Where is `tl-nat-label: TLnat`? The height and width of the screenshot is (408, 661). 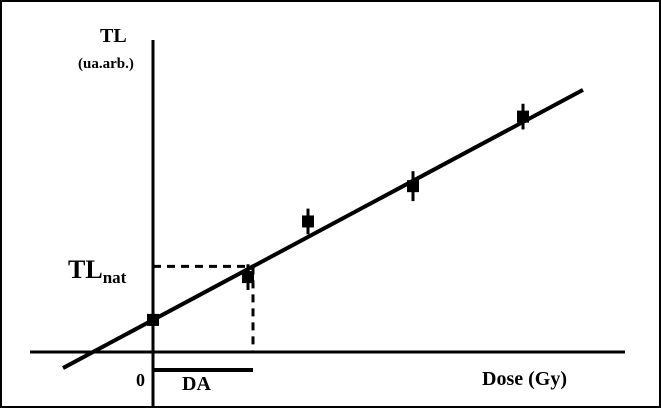 tl-nat-label: TLnat is located at coordinates (97, 271).